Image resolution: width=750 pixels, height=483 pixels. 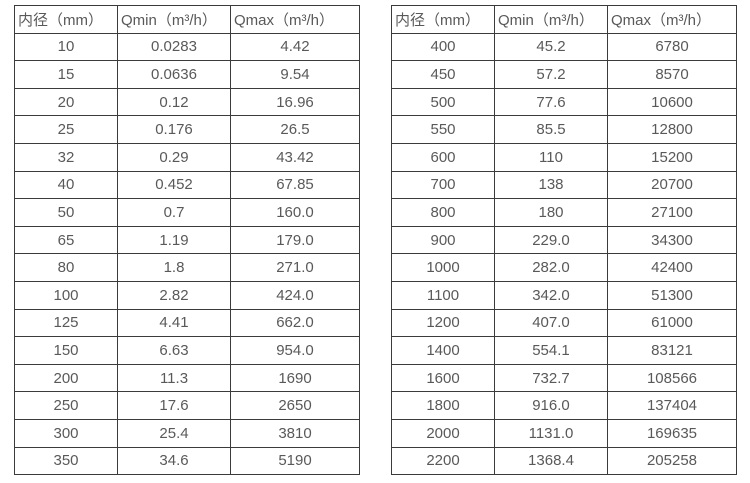 I want to click on table-cell: 200, so click(x=66, y=378).